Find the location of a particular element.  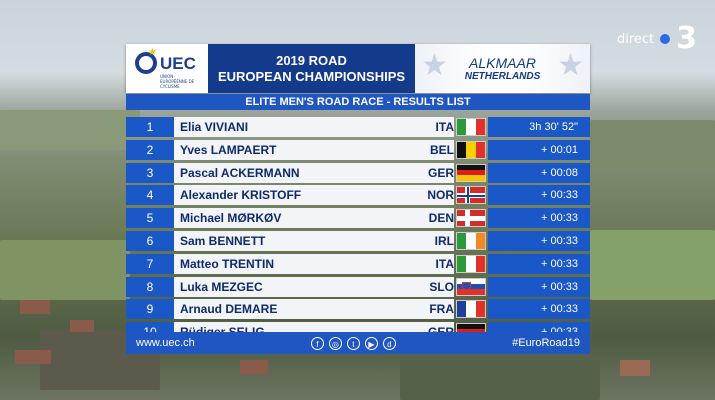

result-row-6: 6 Sam BENNETT IRL + 00:33 is located at coordinates (358, 240).